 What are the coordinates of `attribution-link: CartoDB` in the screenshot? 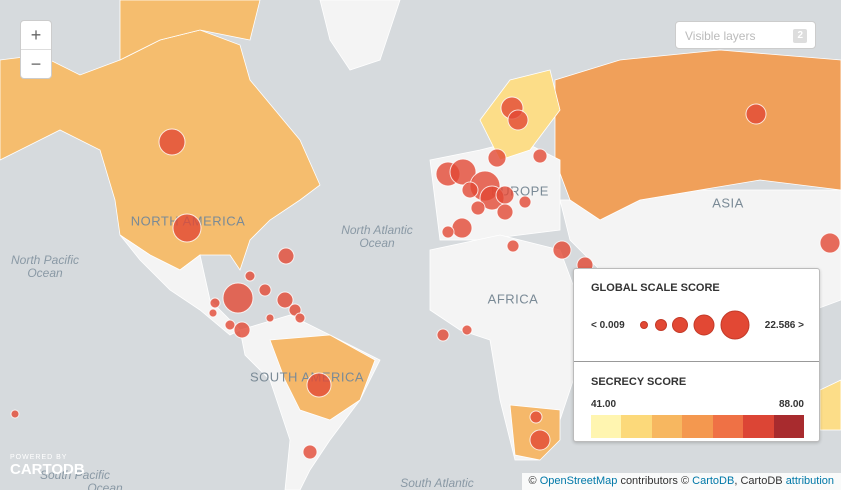 It's located at (713, 481).